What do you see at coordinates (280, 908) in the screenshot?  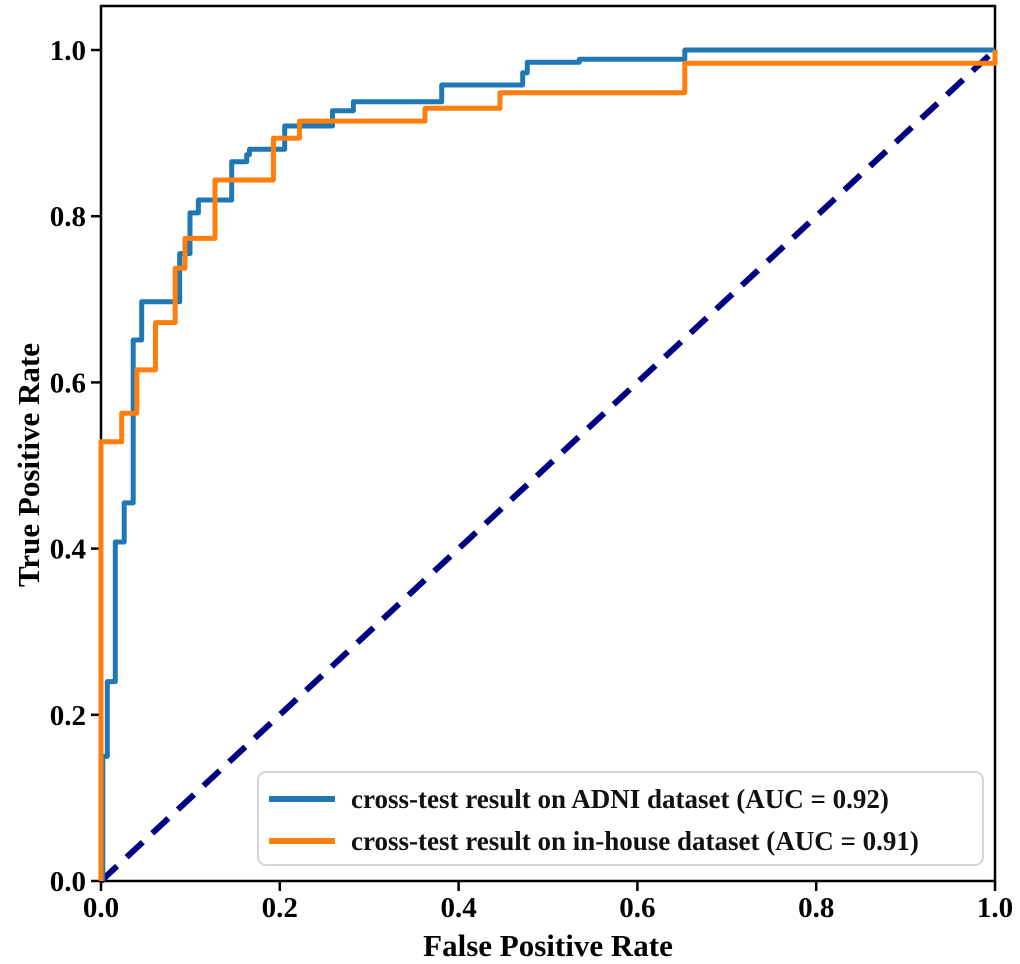 I see `x-tick-label: 0.2` at bounding box center [280, 908].